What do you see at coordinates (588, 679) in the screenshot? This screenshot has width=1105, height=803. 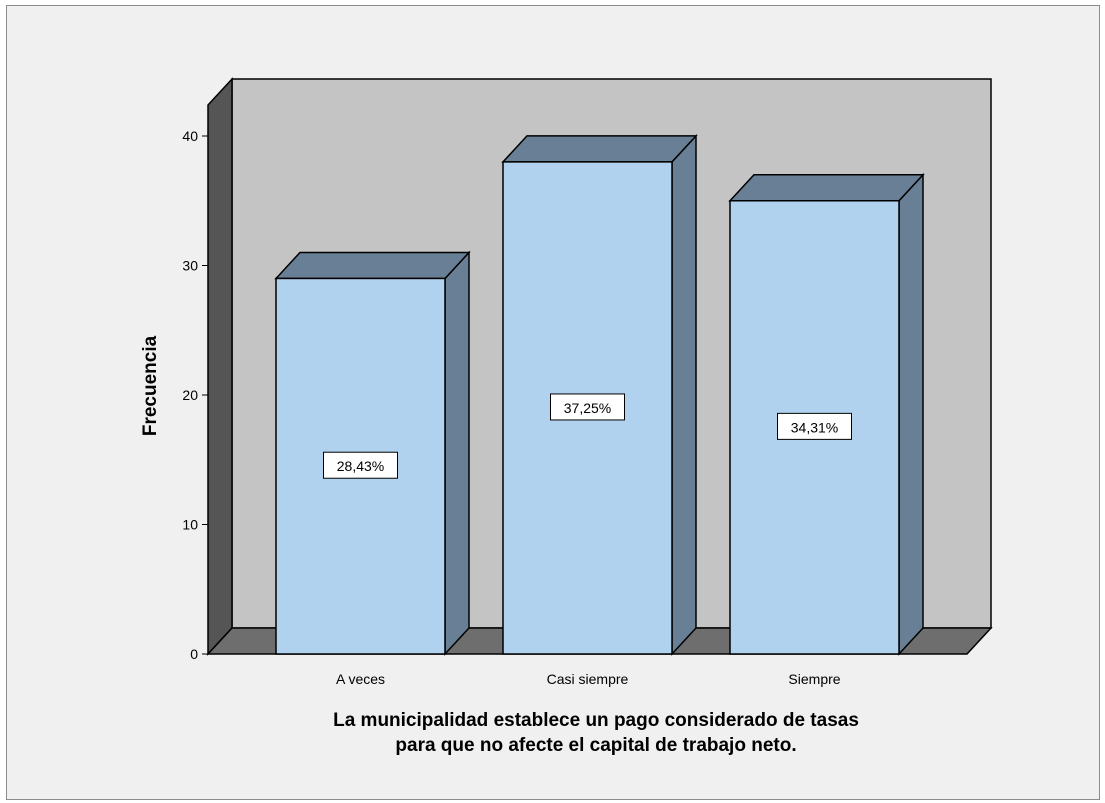 I see `x-tick-label: Casi siempre` at bounding box center [588, 679].